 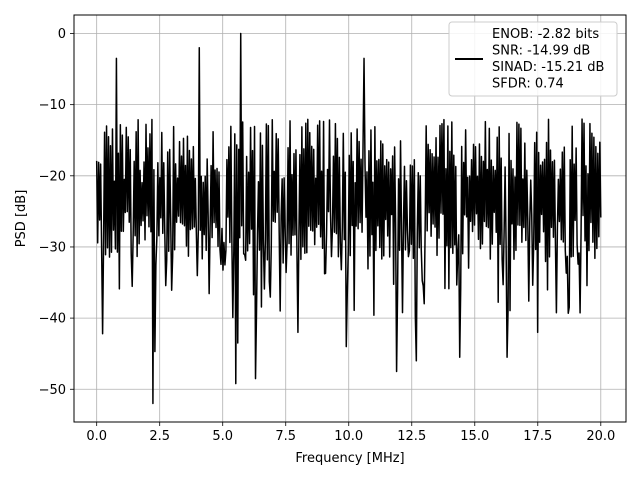 What do you see at coordinates (52, 247) in the screenshot?
I see `y-tick-label: −30` at bounding box center [52, 247].